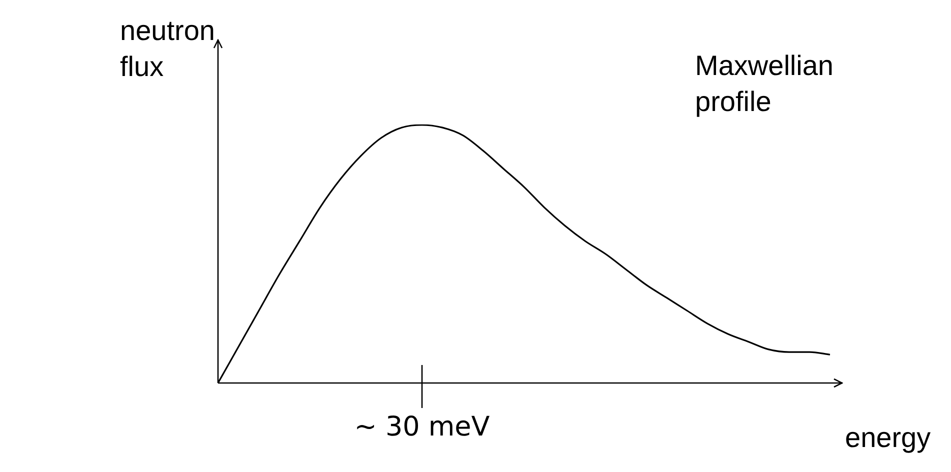  Describe the element at coordinates (764, 84) in the screenshot. I see `text: Maxwellian profile` at that location.